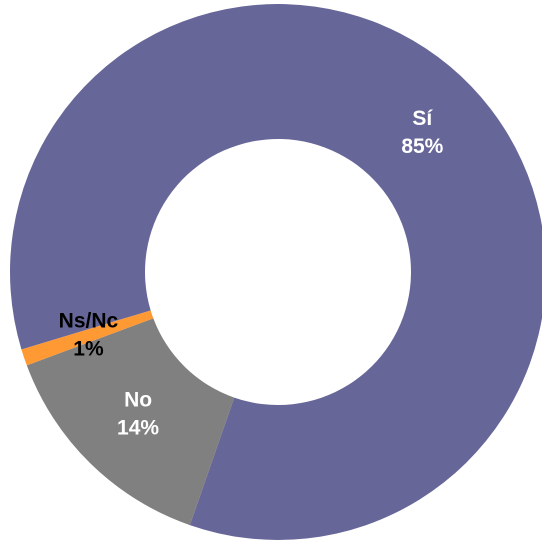 The image size is (542, 542). I want to click on slice-label: Ns/Nc, so click(89, 320).